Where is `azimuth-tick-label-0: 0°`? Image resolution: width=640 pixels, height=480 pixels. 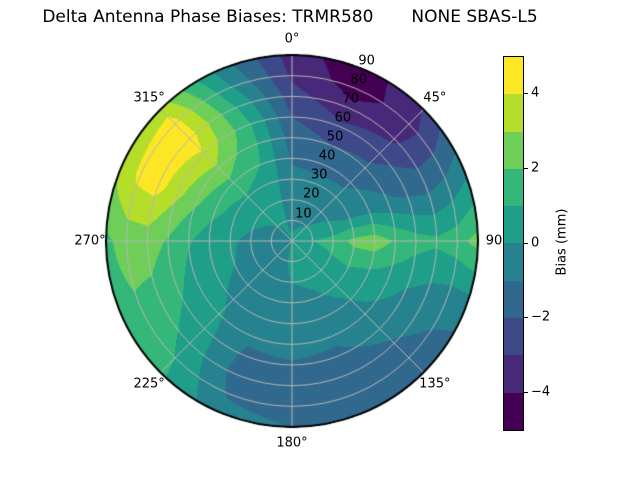 azimuth-tick-label-0: 0° is located at coordinates (292, 39).